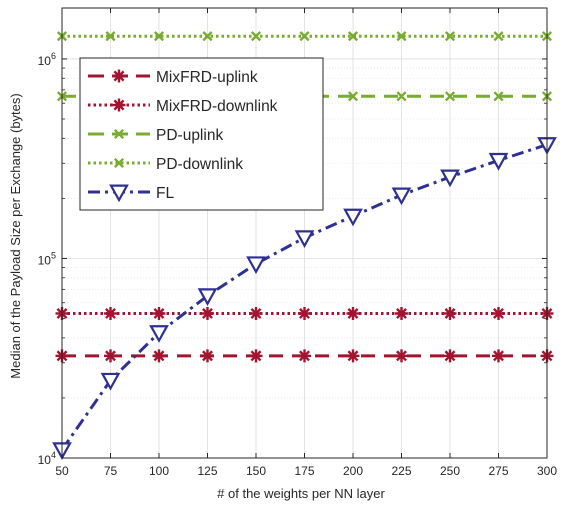  Describe the element at coordinates (207, 77) in the screenshot. I see `legend-label-MixFRD-uplink: MixFRD-uplink` at that location.